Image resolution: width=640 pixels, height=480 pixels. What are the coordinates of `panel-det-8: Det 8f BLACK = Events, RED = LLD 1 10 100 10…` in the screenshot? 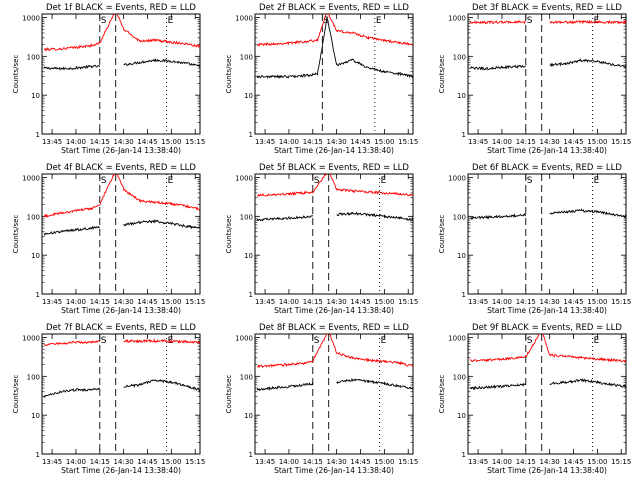 It's located at (321, 399).